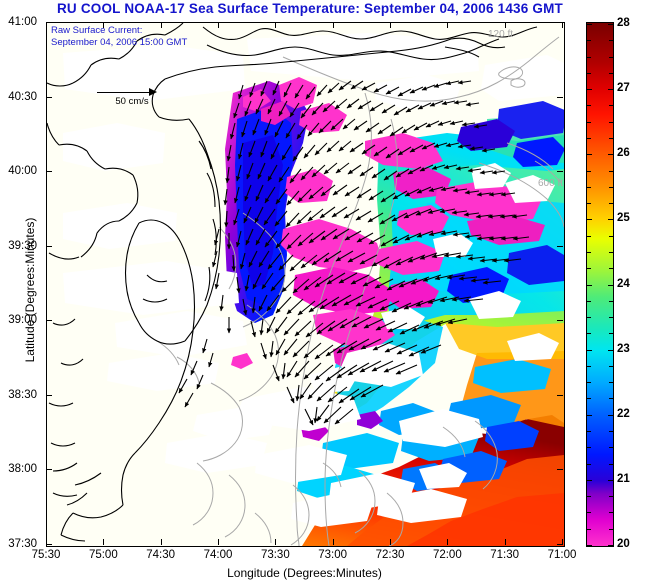  What do you see at coordinates (30, 290) in the screenshot?
I see `y-axis-title: Latitude (Degrees:Minutes)` at bounding box center [30, 290].